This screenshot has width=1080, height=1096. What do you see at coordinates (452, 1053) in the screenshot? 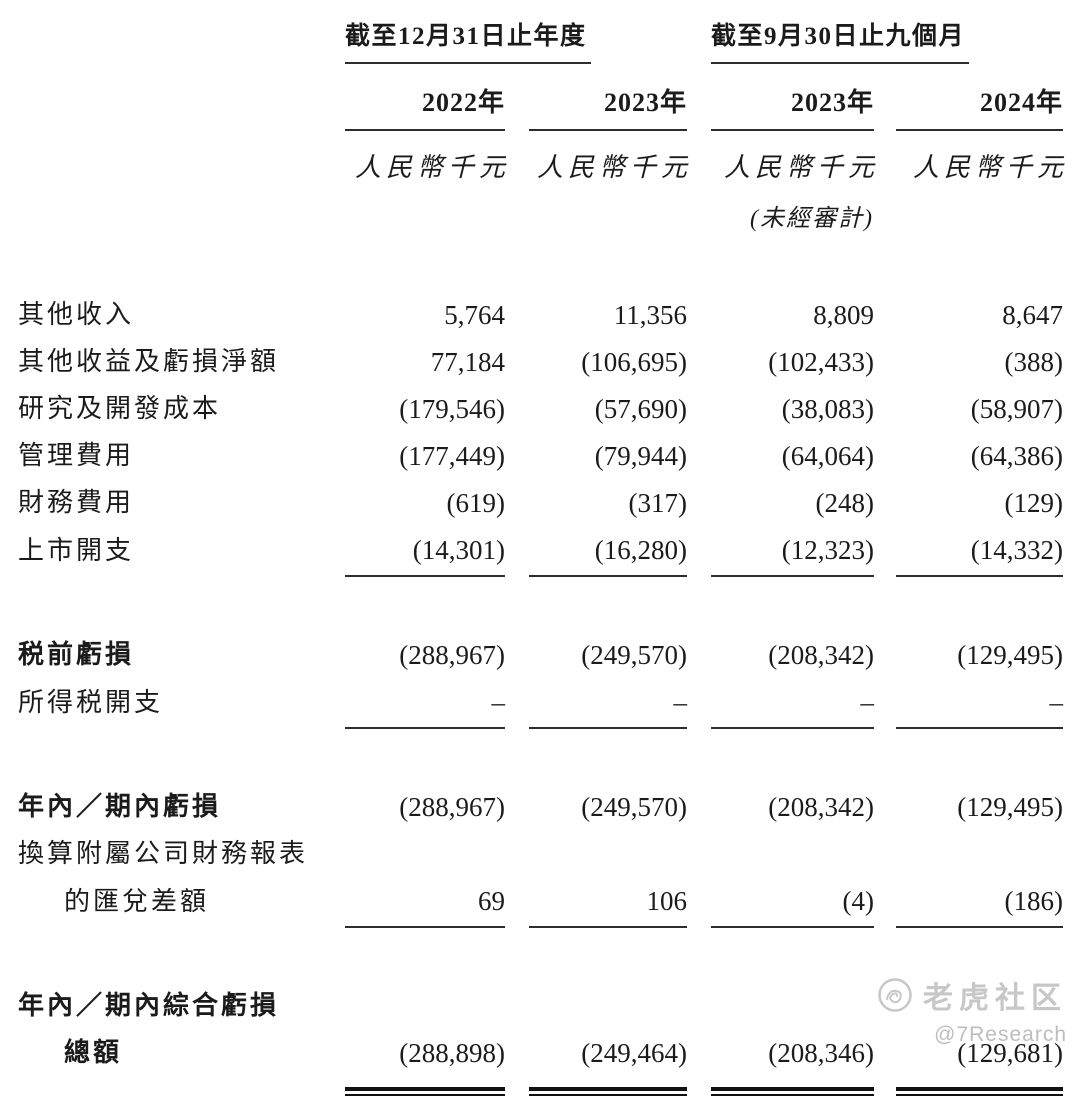
I see `value-cell: (288,898)` at bounding box center [452, 1053].